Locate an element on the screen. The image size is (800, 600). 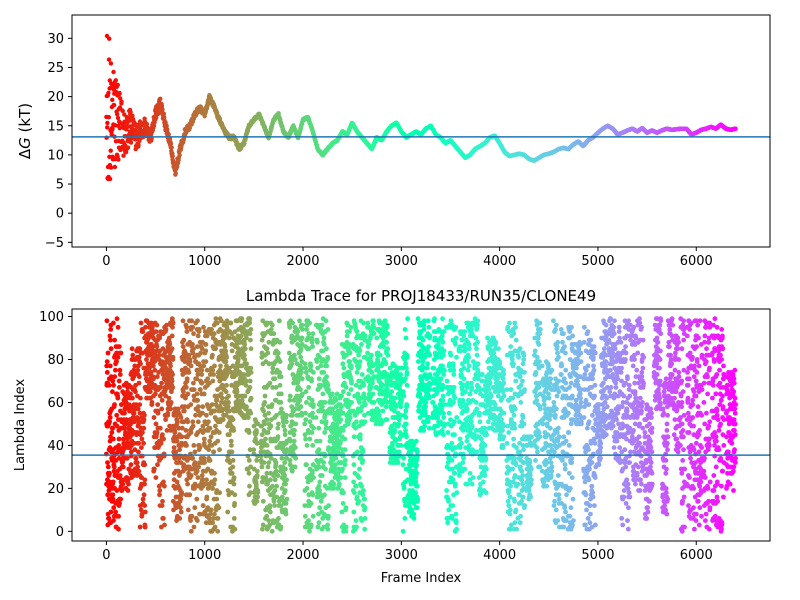
delta-g-y-tick-label: 0 is located at coordinates (60, 214).